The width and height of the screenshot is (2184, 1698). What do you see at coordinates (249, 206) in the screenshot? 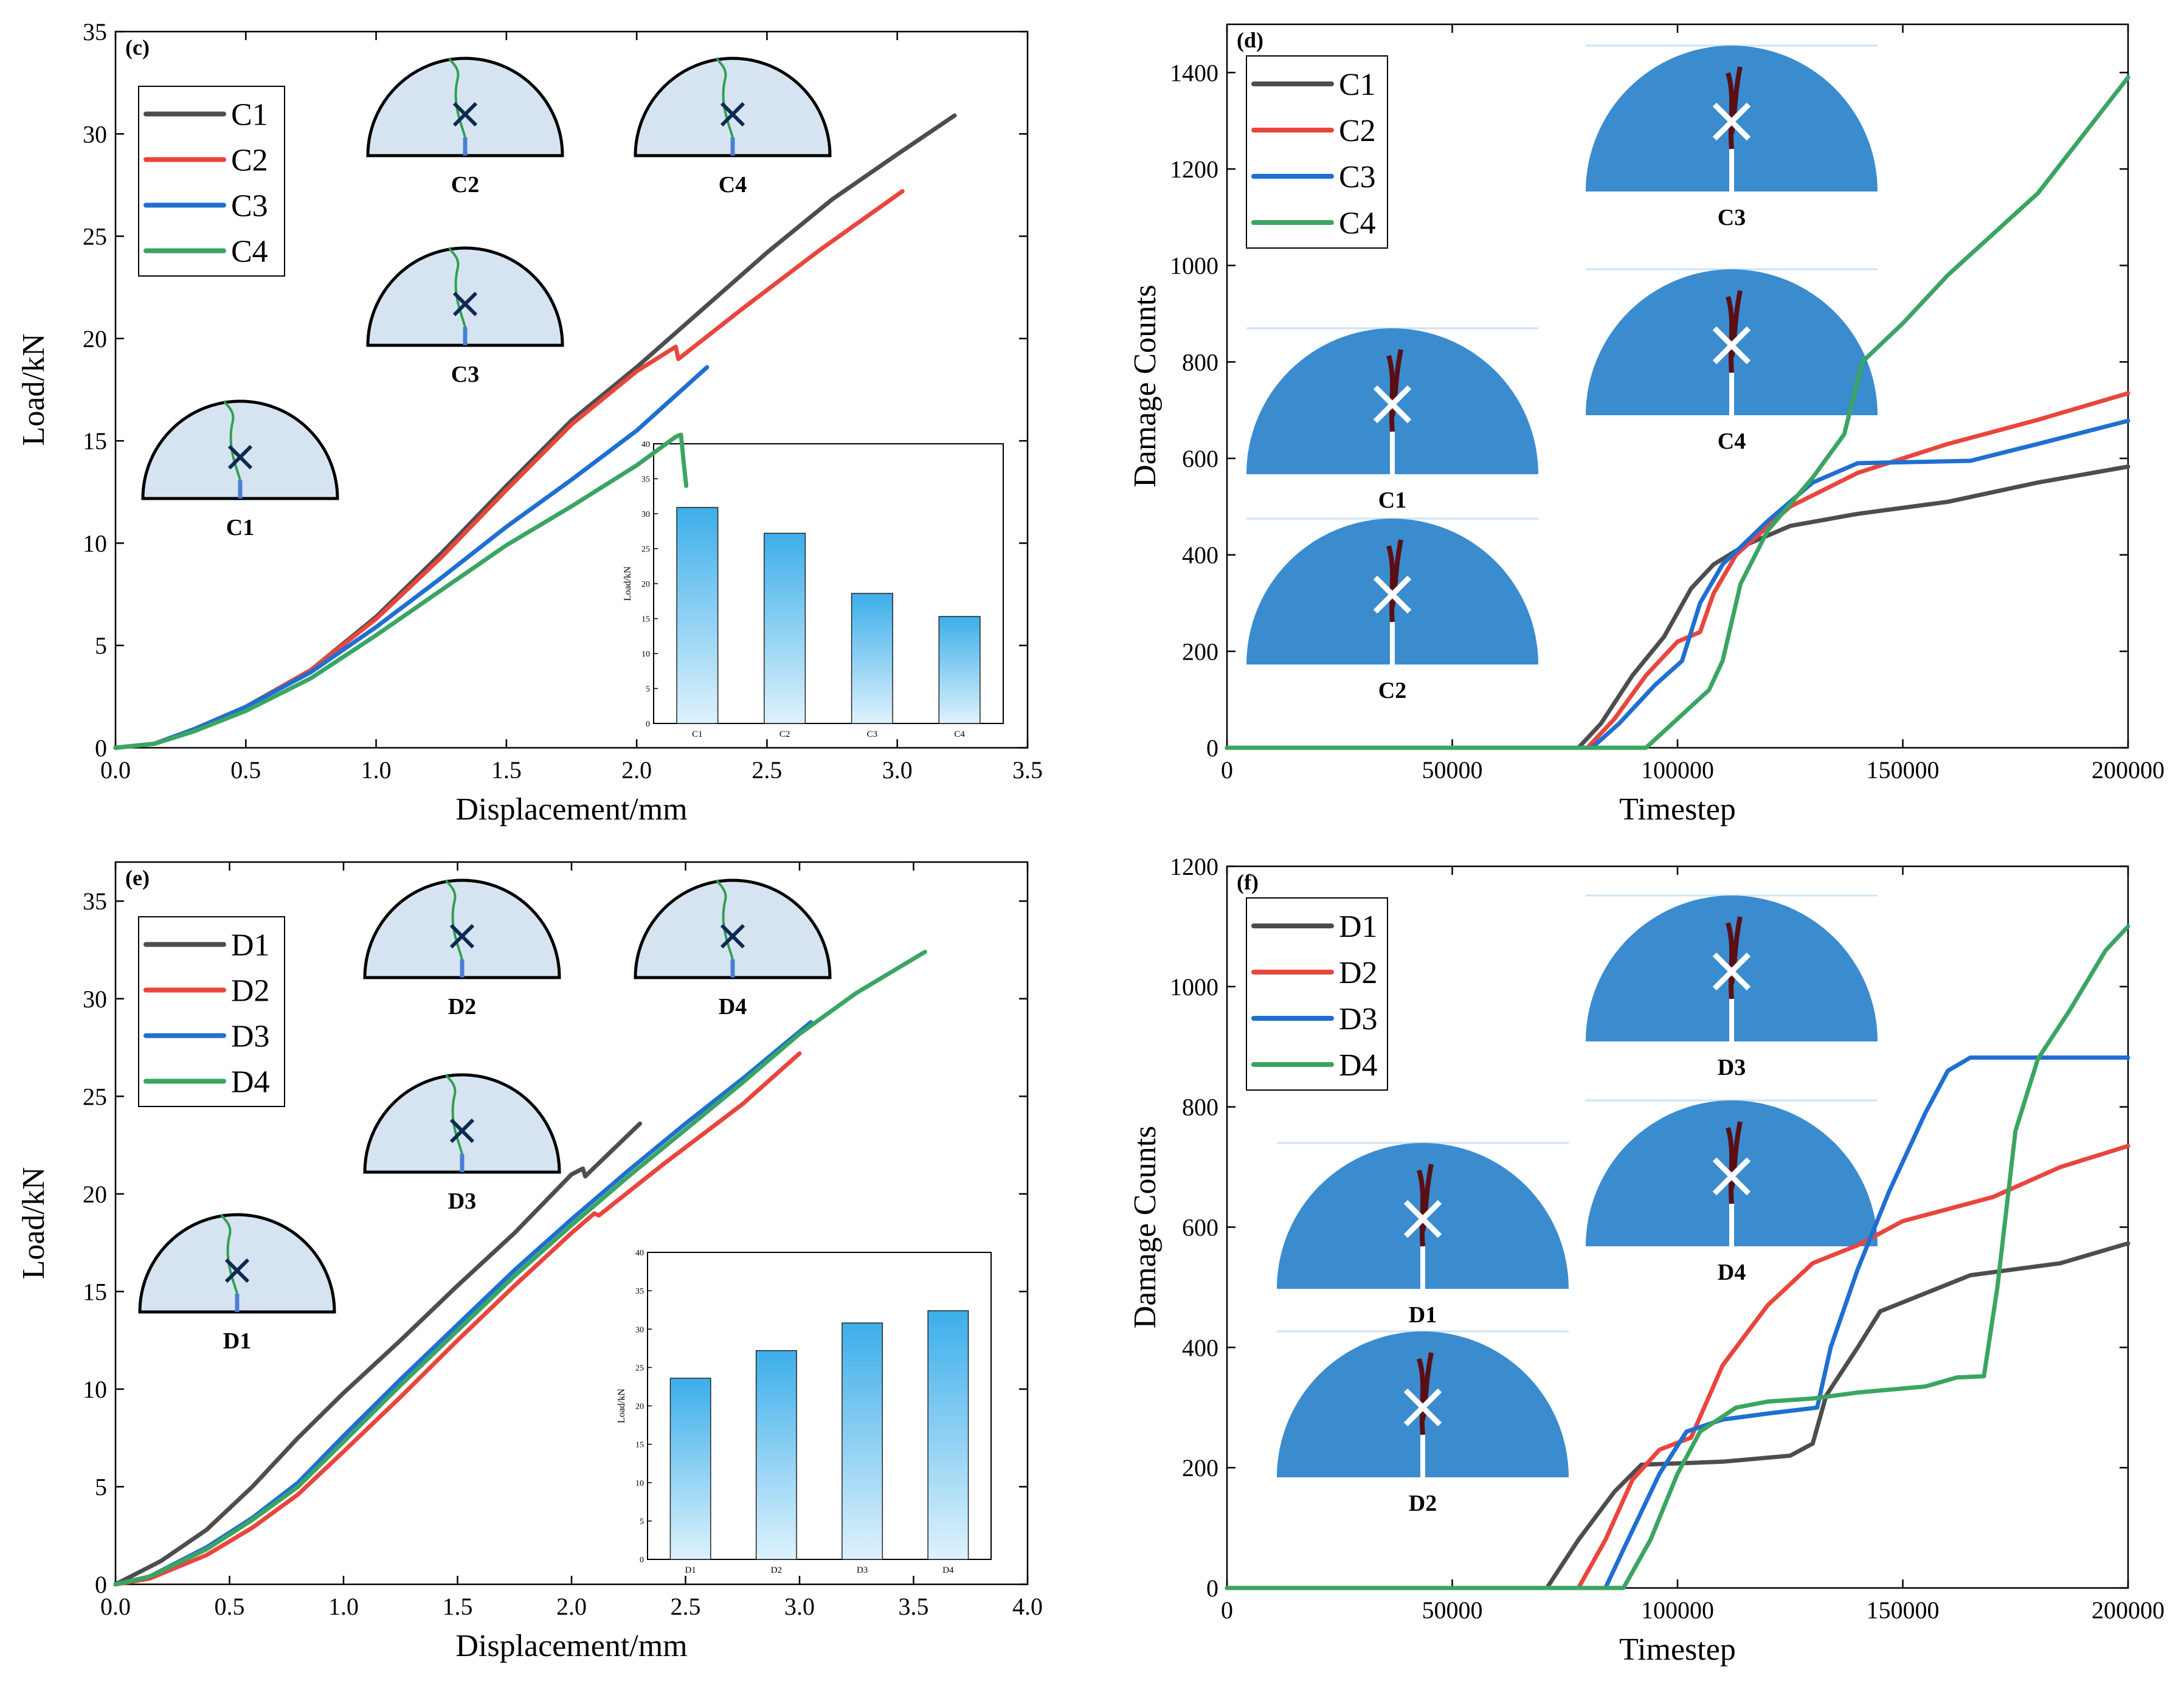
I see `legend-label-c3: C3` at bounding box center [249, 206].